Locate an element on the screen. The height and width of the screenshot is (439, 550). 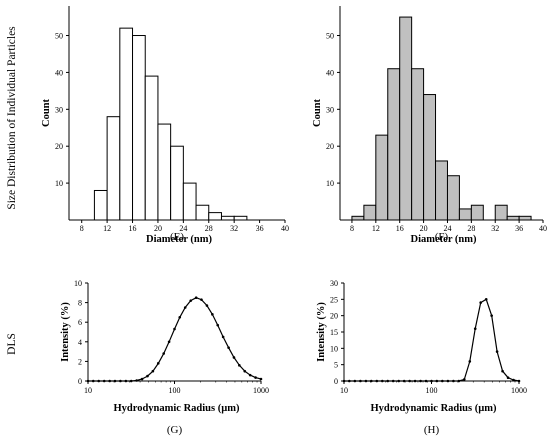
x-axis-label: Diameter (nm) is located at coordinates (444, 239).